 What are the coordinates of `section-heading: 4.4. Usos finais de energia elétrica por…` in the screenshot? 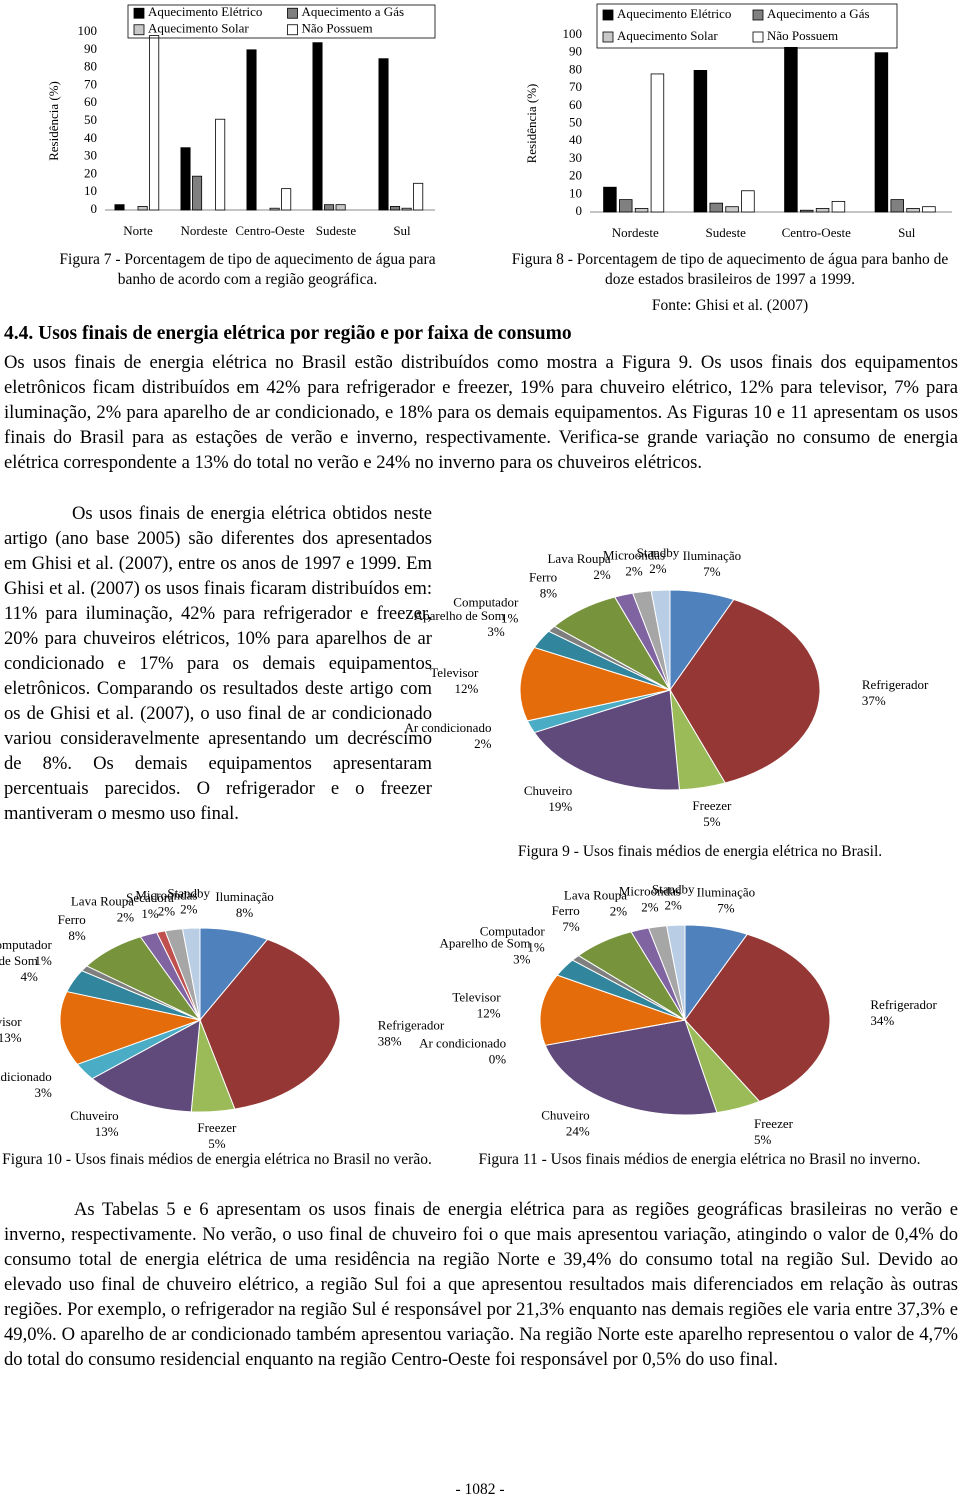 It's located at (288, 333).